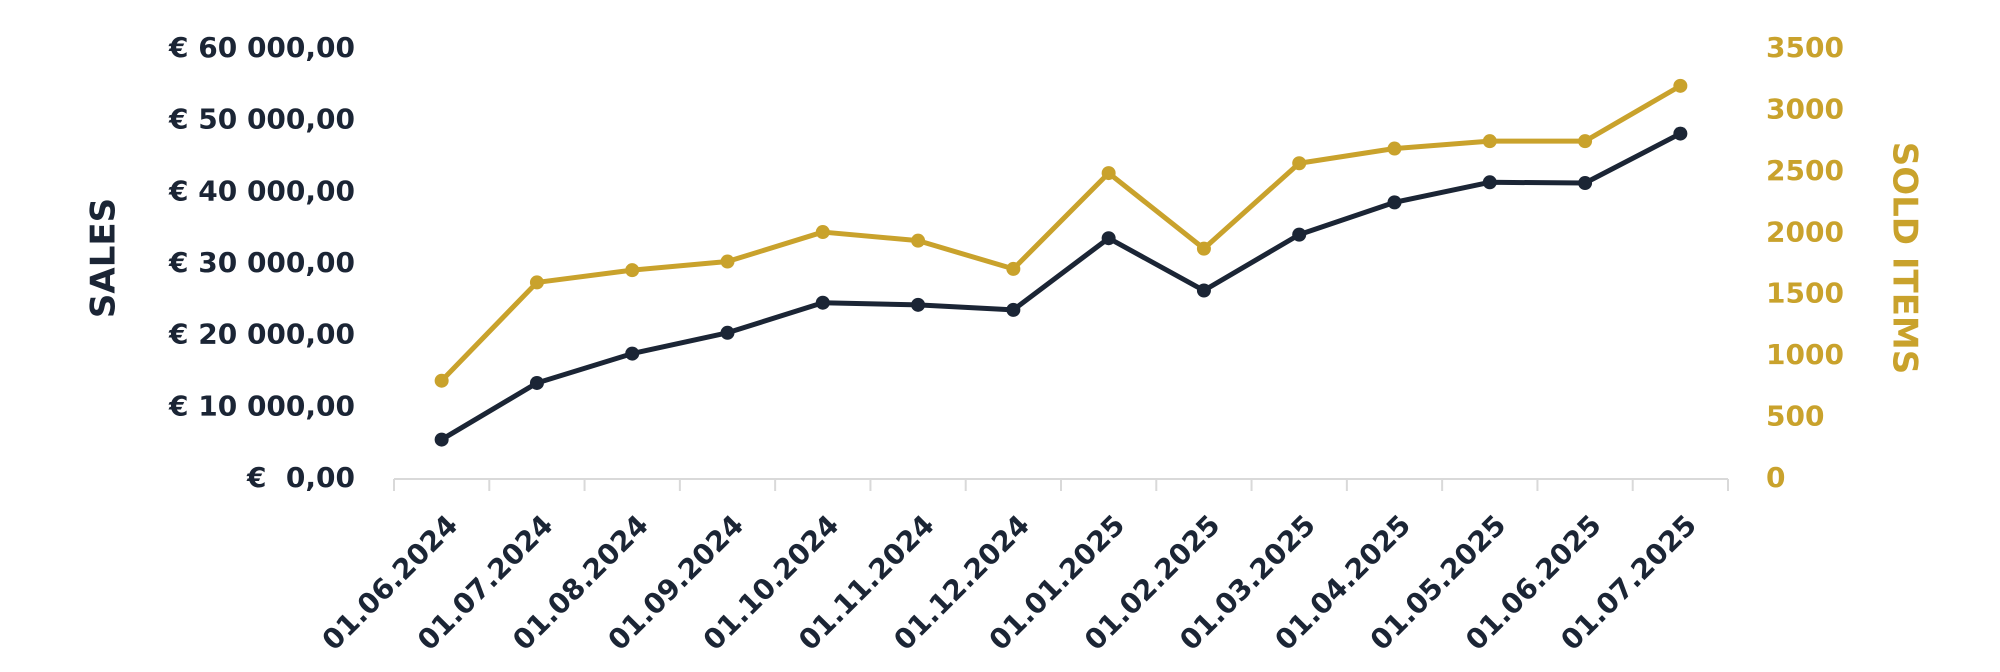 The height and width of the screenshot is (672, 2000). What do you see at coordinates (261, 405) in the screenshot?
I see `y-tick-label: € 10 000,00` at bounding box center [261, 405].